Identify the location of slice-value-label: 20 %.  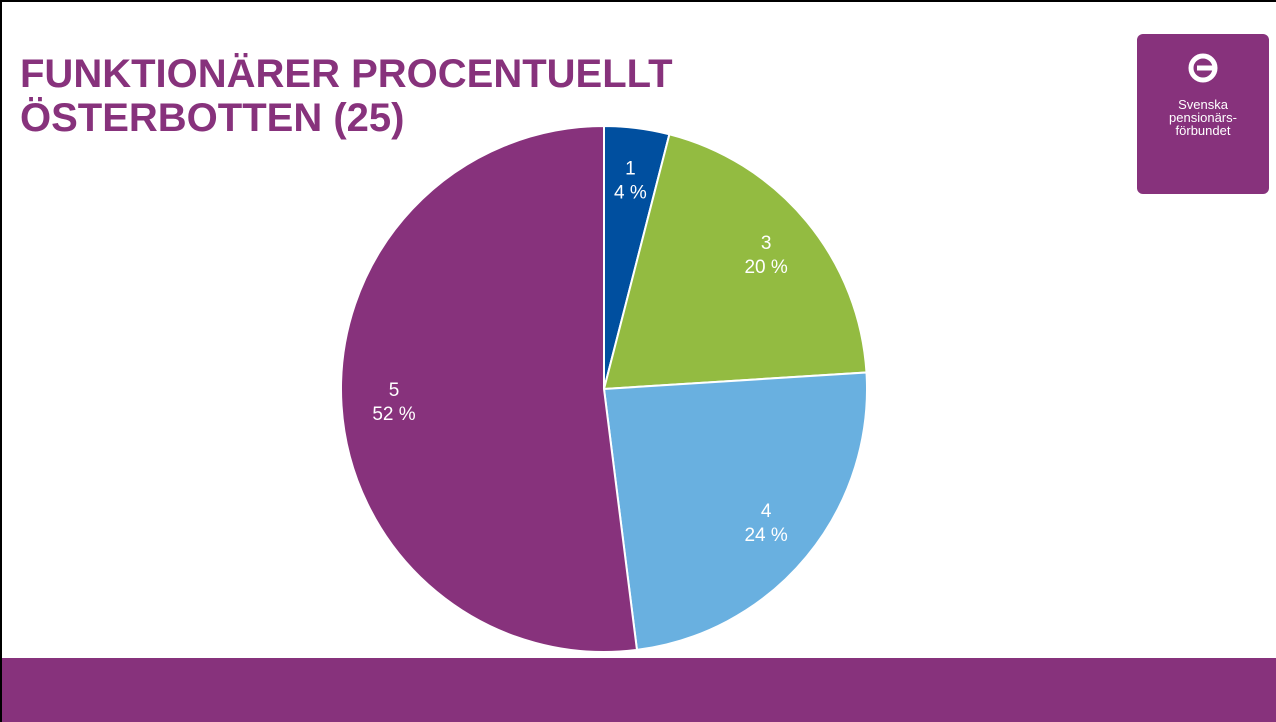
(765, 267).